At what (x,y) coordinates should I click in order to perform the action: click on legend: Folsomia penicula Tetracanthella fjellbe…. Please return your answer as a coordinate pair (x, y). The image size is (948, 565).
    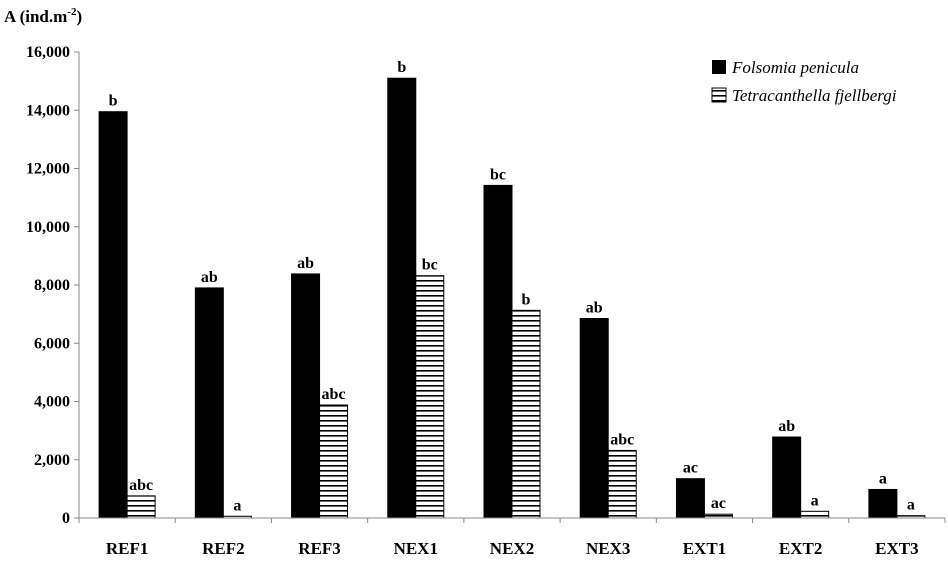
    Looking at the image, I should click on (804, 81).